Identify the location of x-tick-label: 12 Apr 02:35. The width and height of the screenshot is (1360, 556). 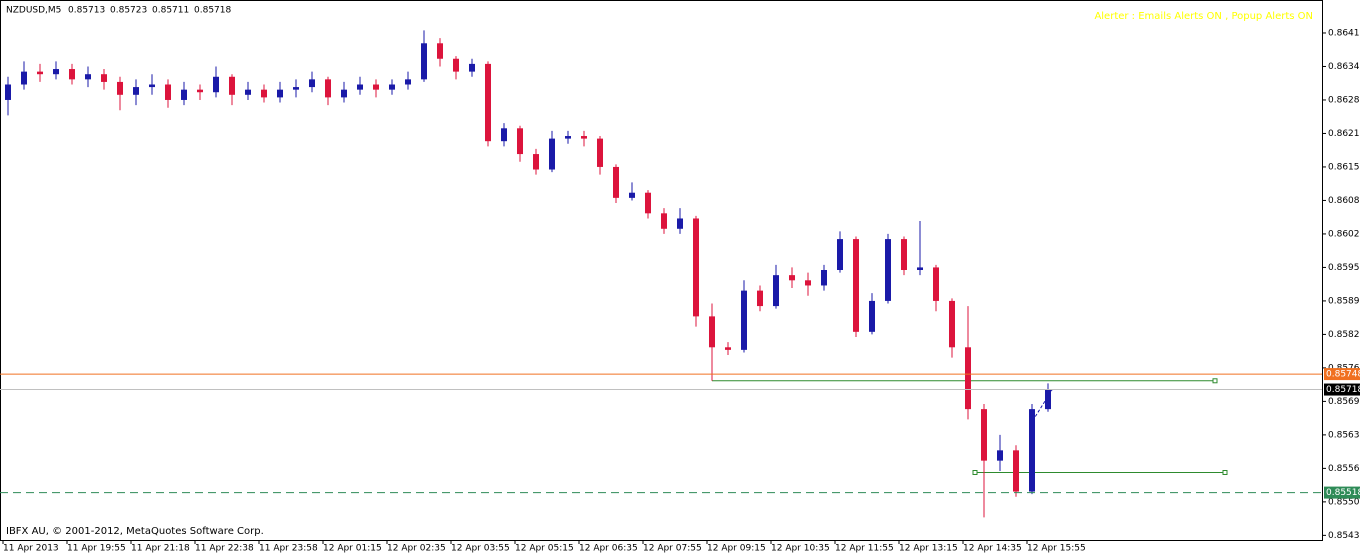
(416, 549).